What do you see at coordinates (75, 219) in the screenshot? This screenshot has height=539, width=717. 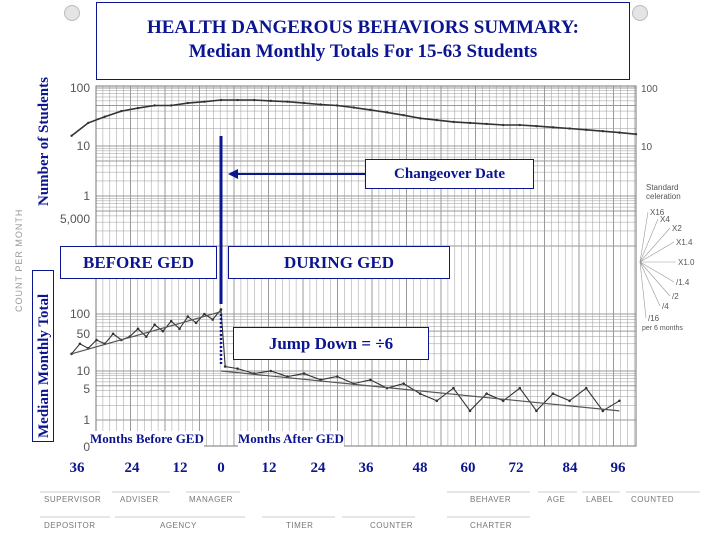 I see `lower-tick-label: 5,000` at bounding box center [75, 219].